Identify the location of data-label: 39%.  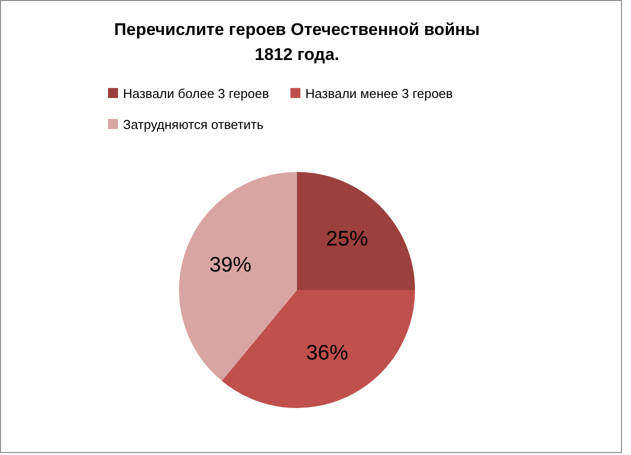
(230, 265).